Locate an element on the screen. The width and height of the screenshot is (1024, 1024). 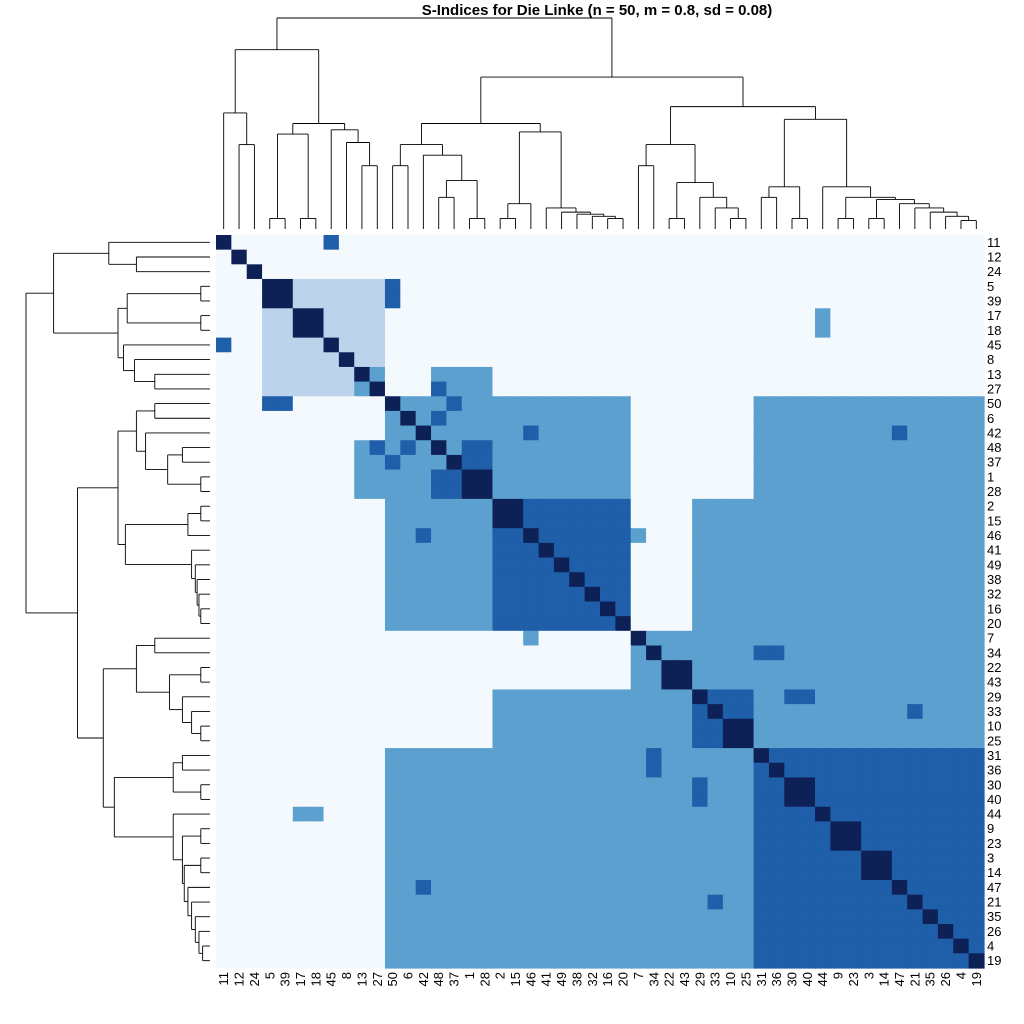
row-label: 9 is located at coordinates (990, 828).